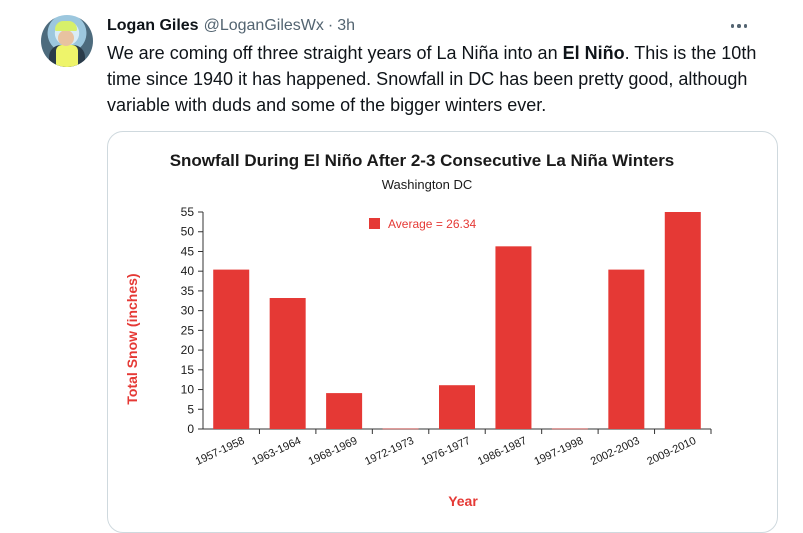 The image size is (803, 533). I want to click on x-tick-label: 1957-1958, so click(220, 451).